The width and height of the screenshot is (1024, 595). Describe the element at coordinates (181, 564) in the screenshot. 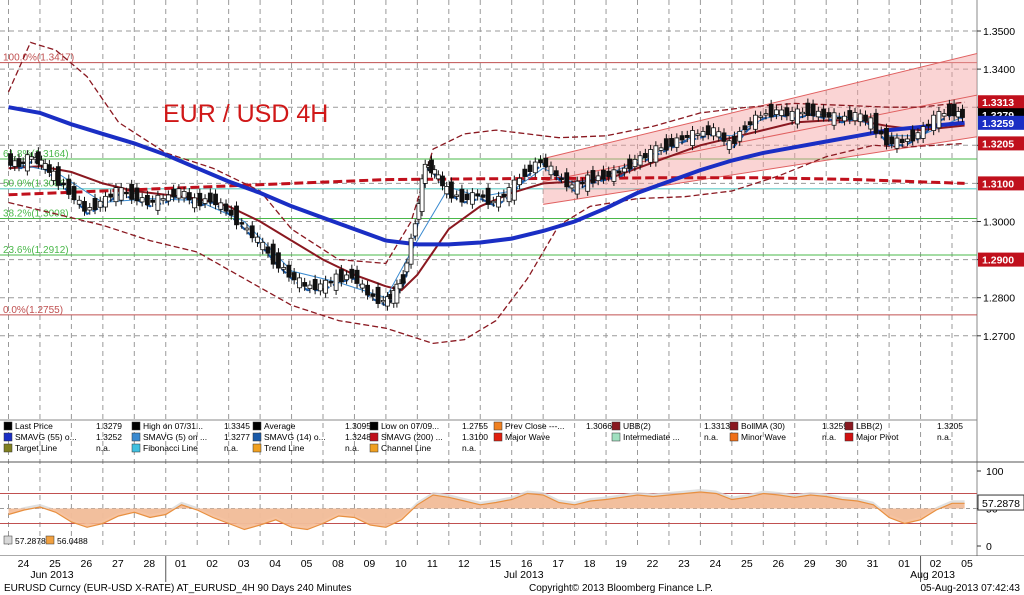

I see `x-tick-label: 01` at that location.